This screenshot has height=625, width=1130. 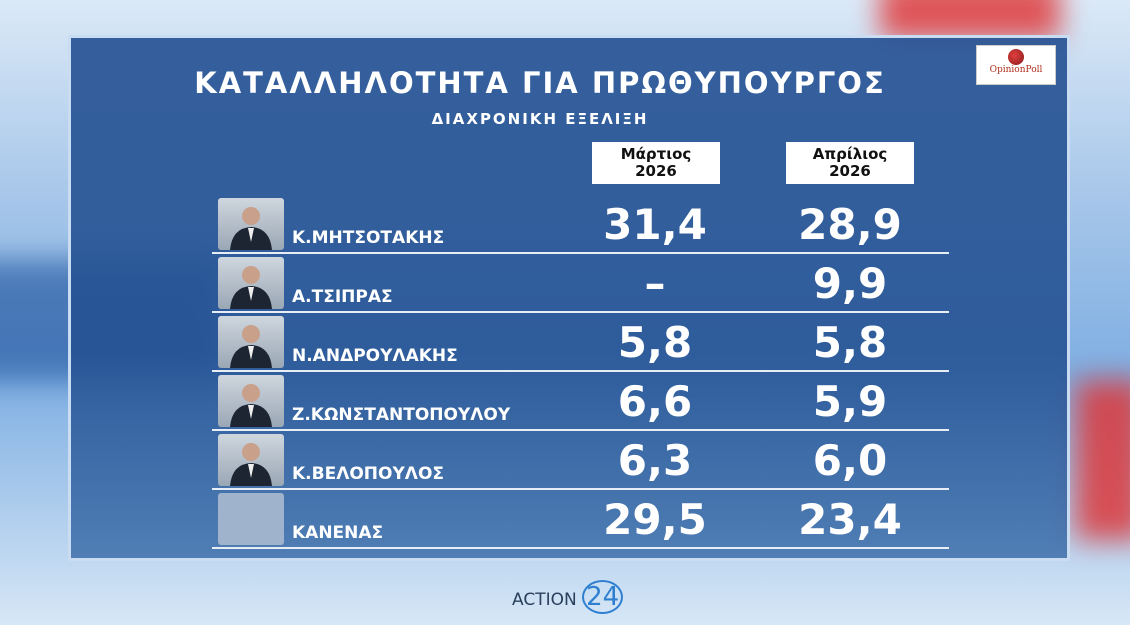 I want to click on brand-number: 24, so click(x=603, y=597).